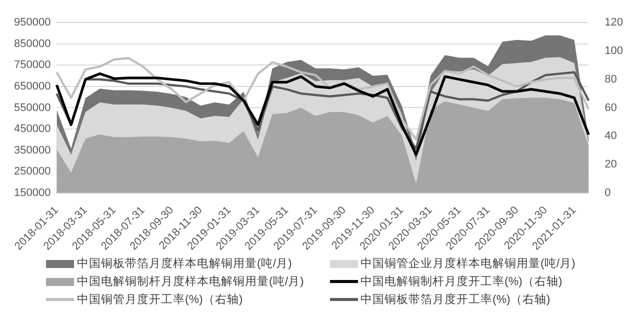 The width and height of the screenshot is (643, 336). What do you see at coordinates (190, 281) in the screenshot?
I see `legend-label: 中国电解铜制杆月度样本电解铜用量(吨/月)` at bounding box center [190, 281].